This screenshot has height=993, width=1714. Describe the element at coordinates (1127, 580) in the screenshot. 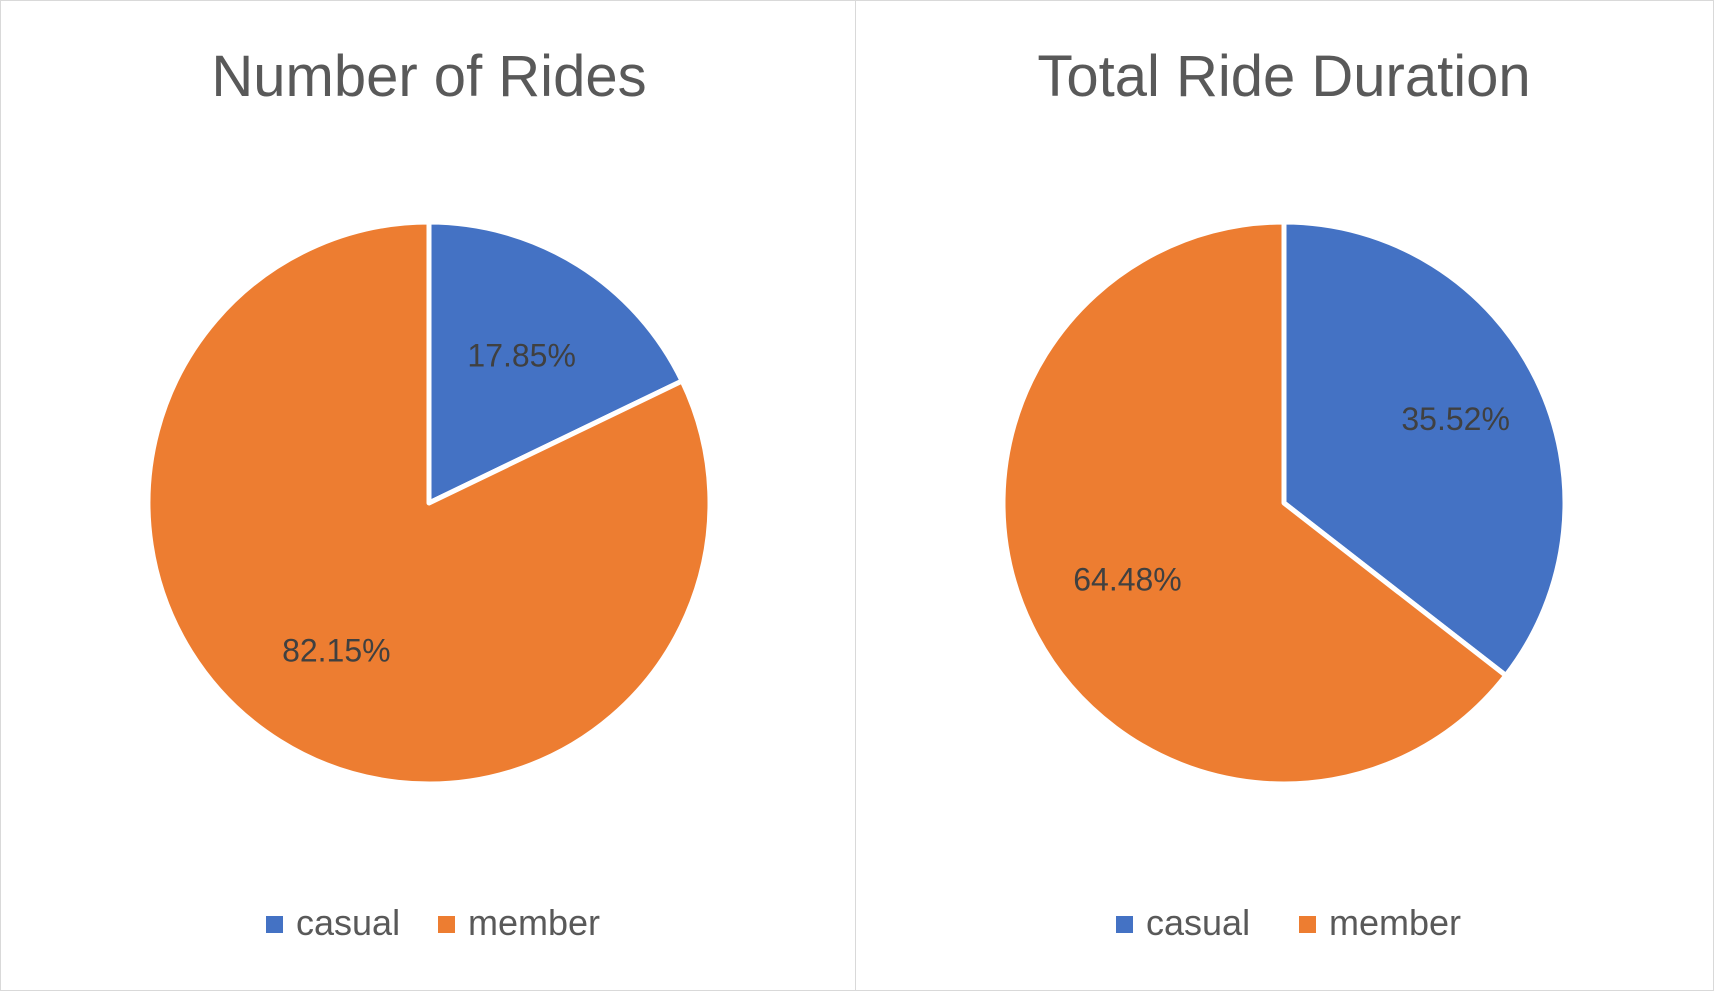

I see `data-label-member: 64.48%` at that location.